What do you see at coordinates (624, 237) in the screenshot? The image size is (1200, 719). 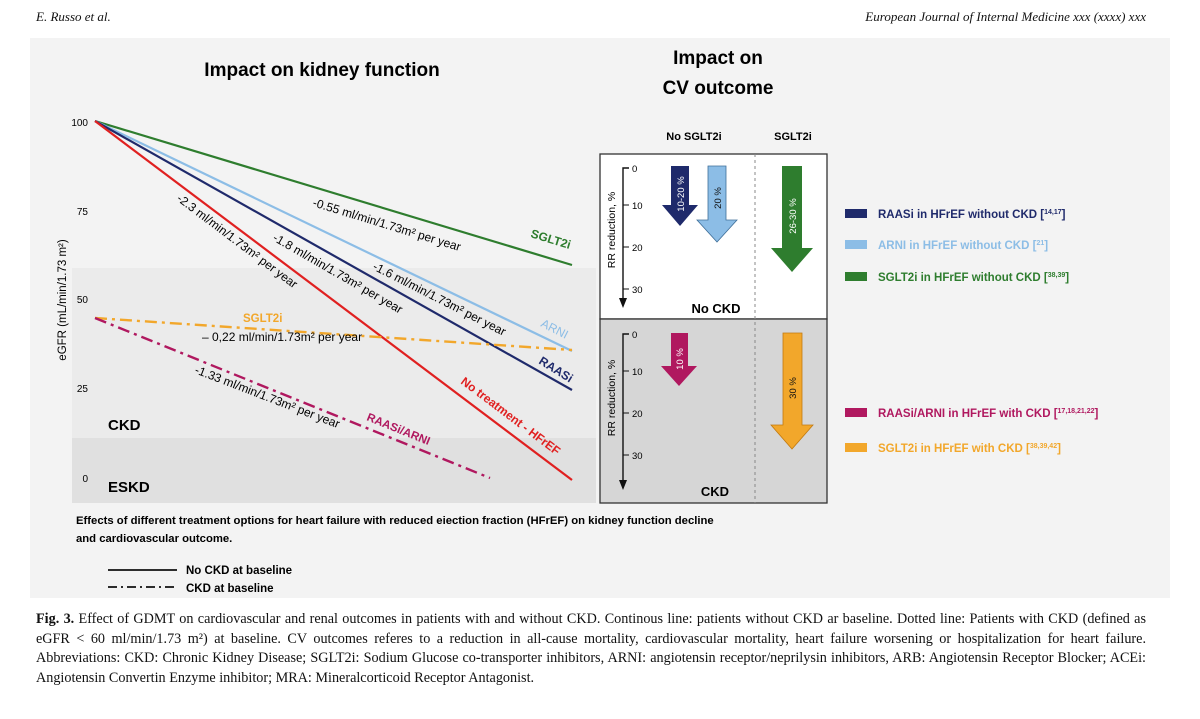 I see `rr-axis-no-ckd` at bounding box center [624, 237].